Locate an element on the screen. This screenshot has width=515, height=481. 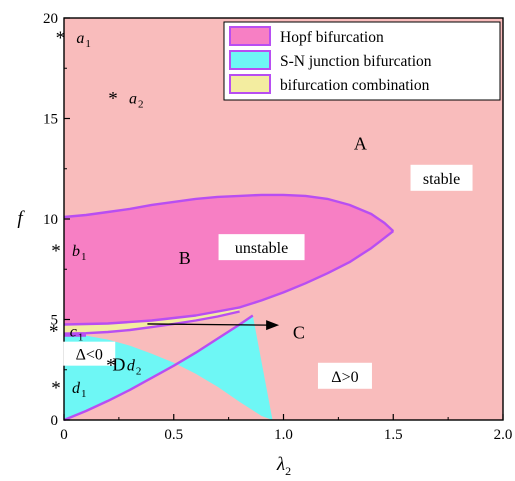
stable-label: stable is located at coordinates (441, 179).